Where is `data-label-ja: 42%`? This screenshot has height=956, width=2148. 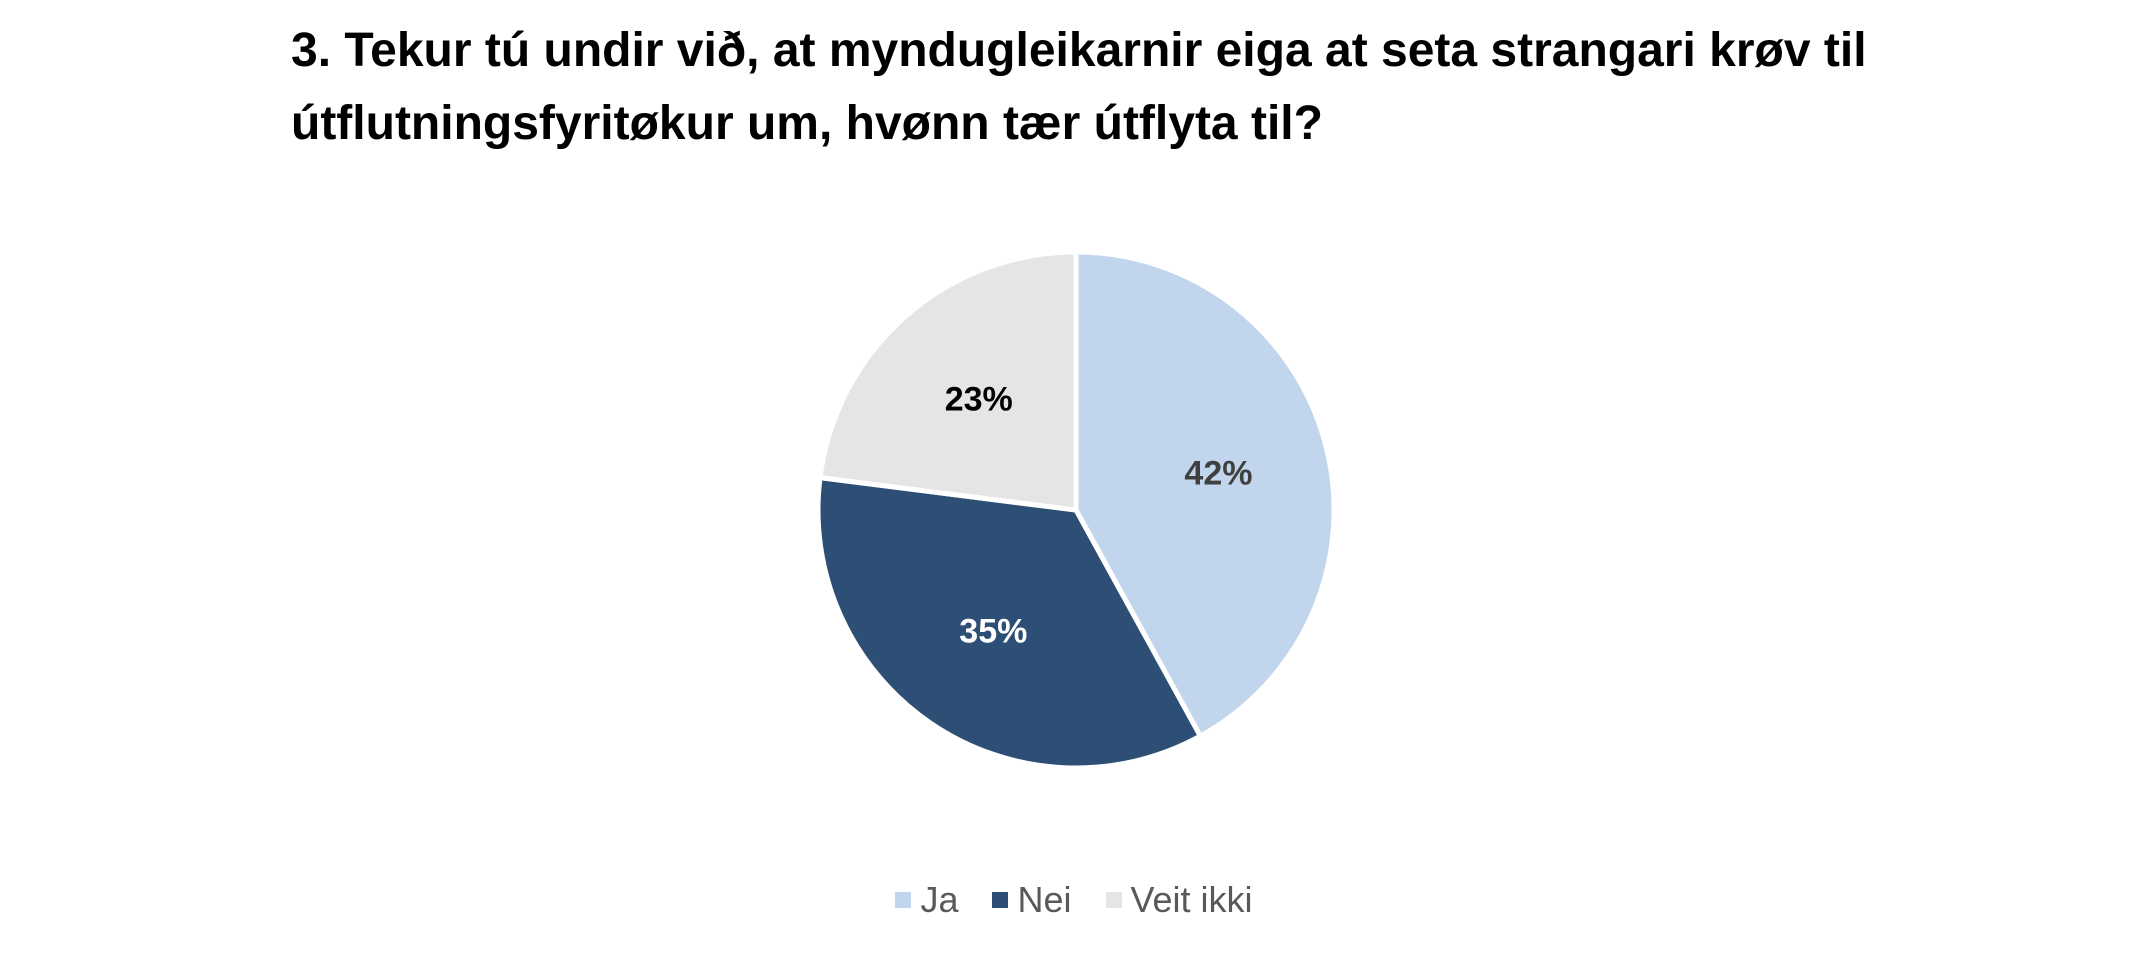
data-label-ja: 42% is located at coordinates (1218, 473).